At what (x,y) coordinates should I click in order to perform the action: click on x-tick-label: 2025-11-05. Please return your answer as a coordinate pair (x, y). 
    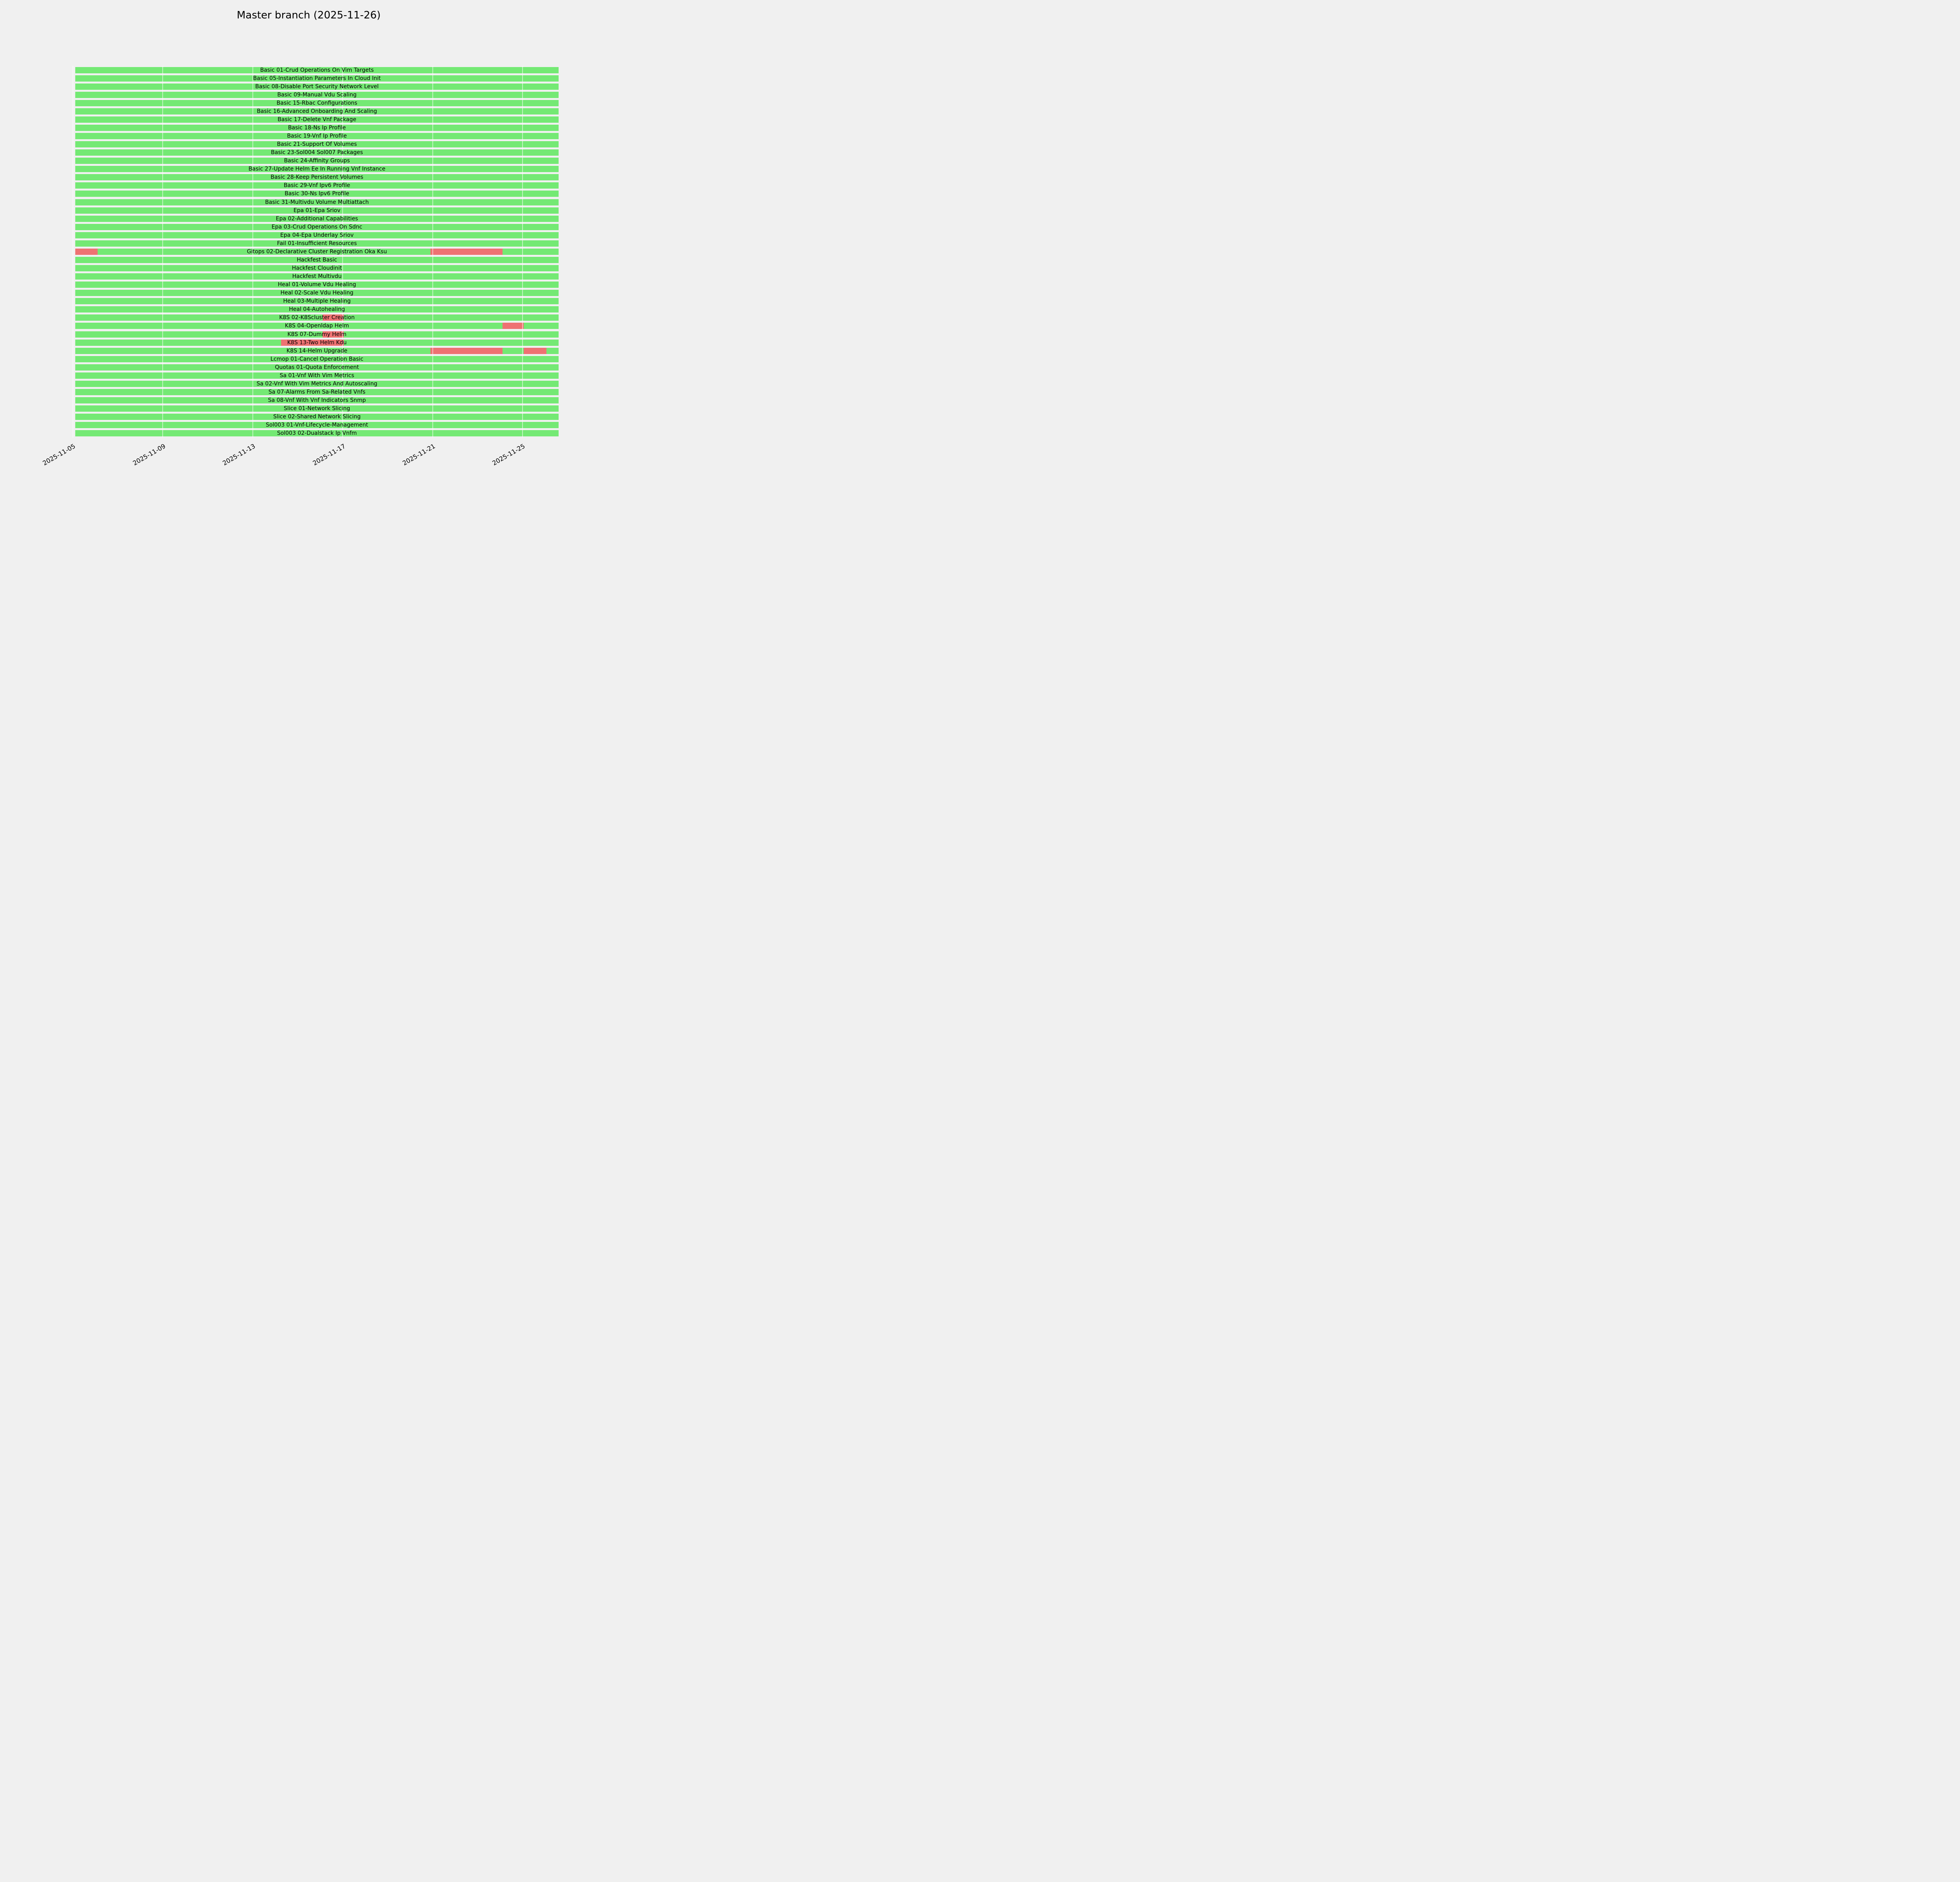
    Looking at the image, I should click on (59, 454).